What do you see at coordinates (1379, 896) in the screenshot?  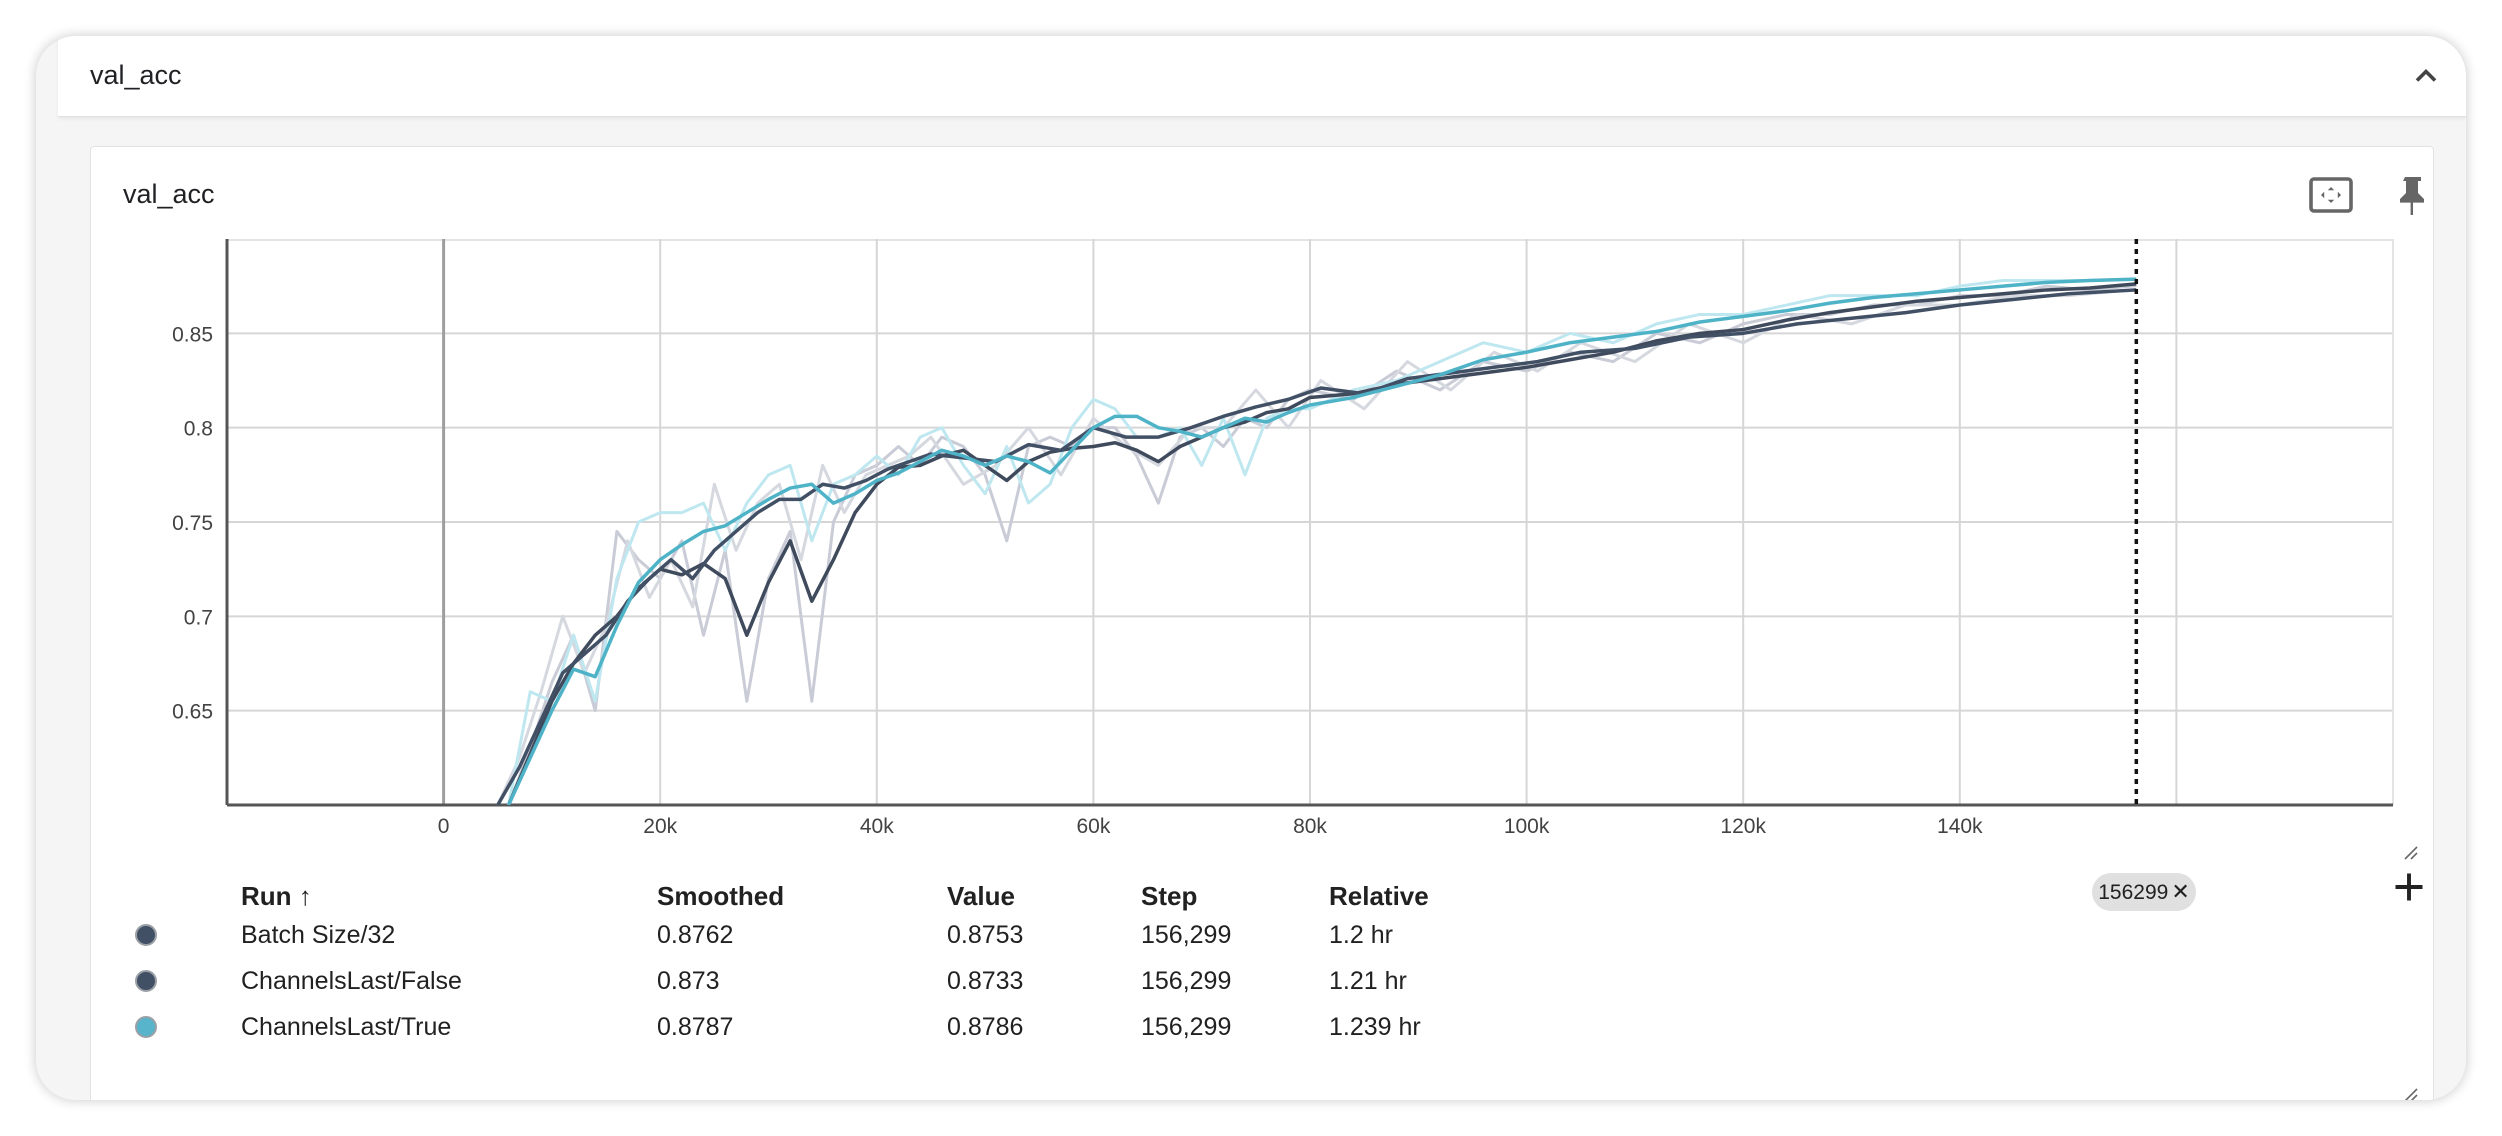 I see `header-relative: Relative` at bounding box center [1379, 896].